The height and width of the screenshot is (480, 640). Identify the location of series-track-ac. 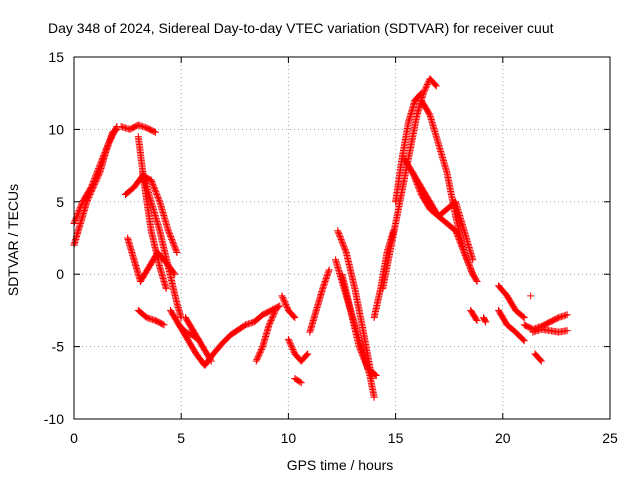
(511, 325).